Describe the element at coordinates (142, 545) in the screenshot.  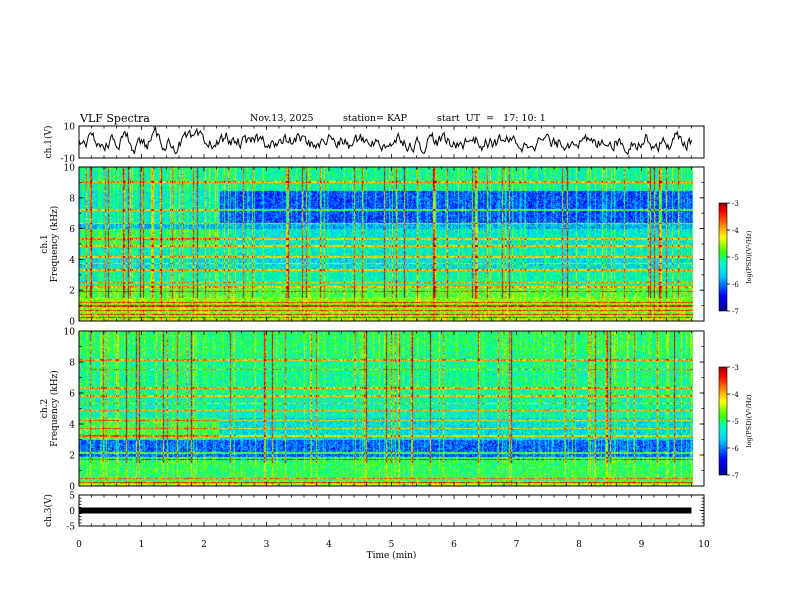
I see `x-tick-label: 1` at that location.